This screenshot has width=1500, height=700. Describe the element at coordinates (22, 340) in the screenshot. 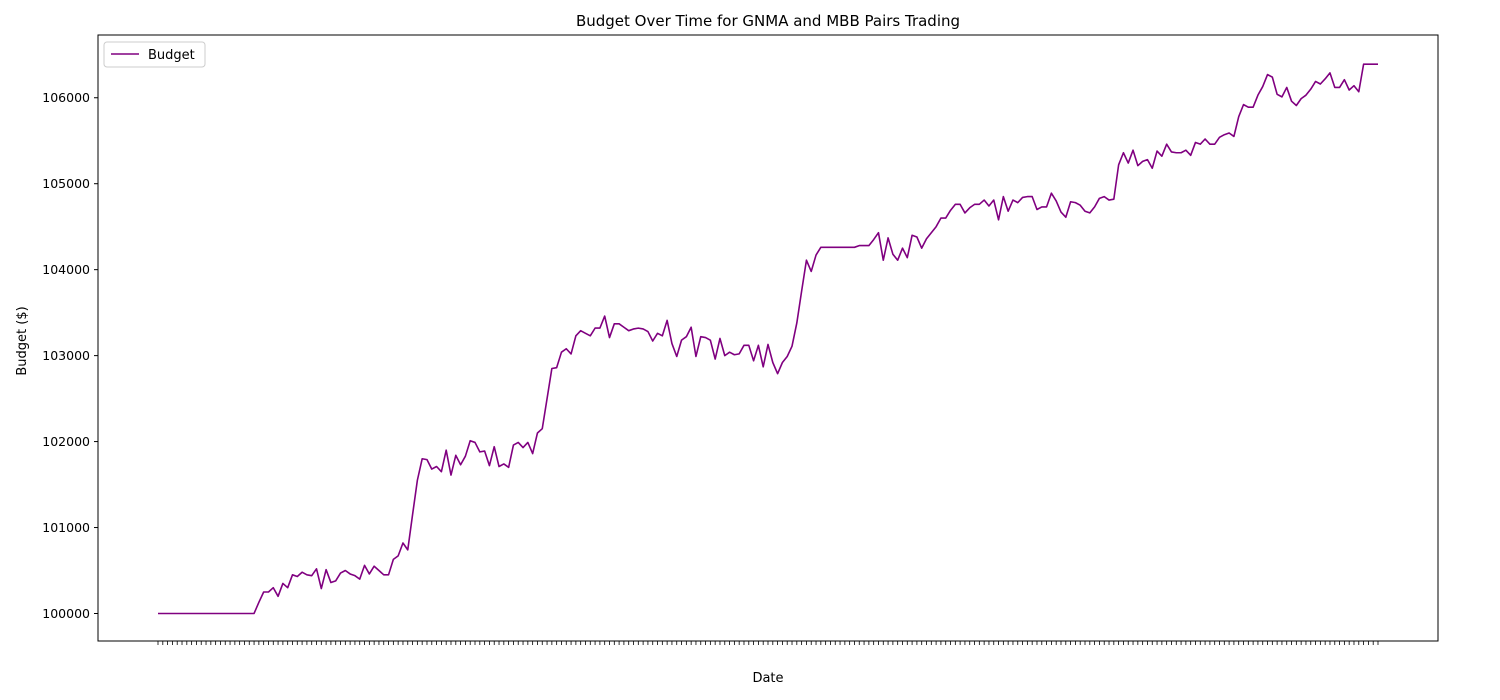

I see `y-axis-label: Budget ($)` at that location.